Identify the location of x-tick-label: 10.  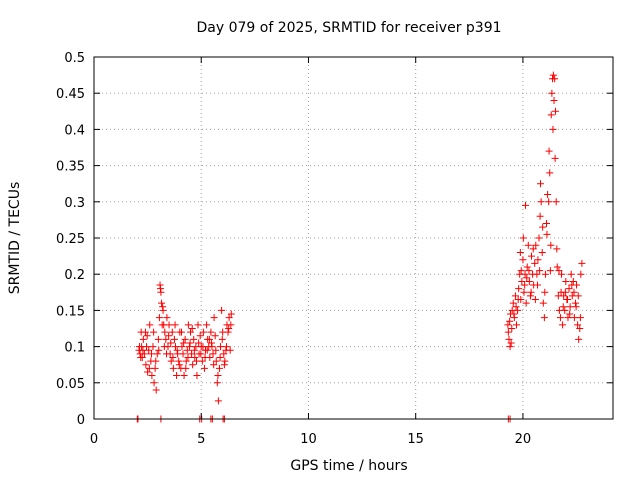
(308, 439).